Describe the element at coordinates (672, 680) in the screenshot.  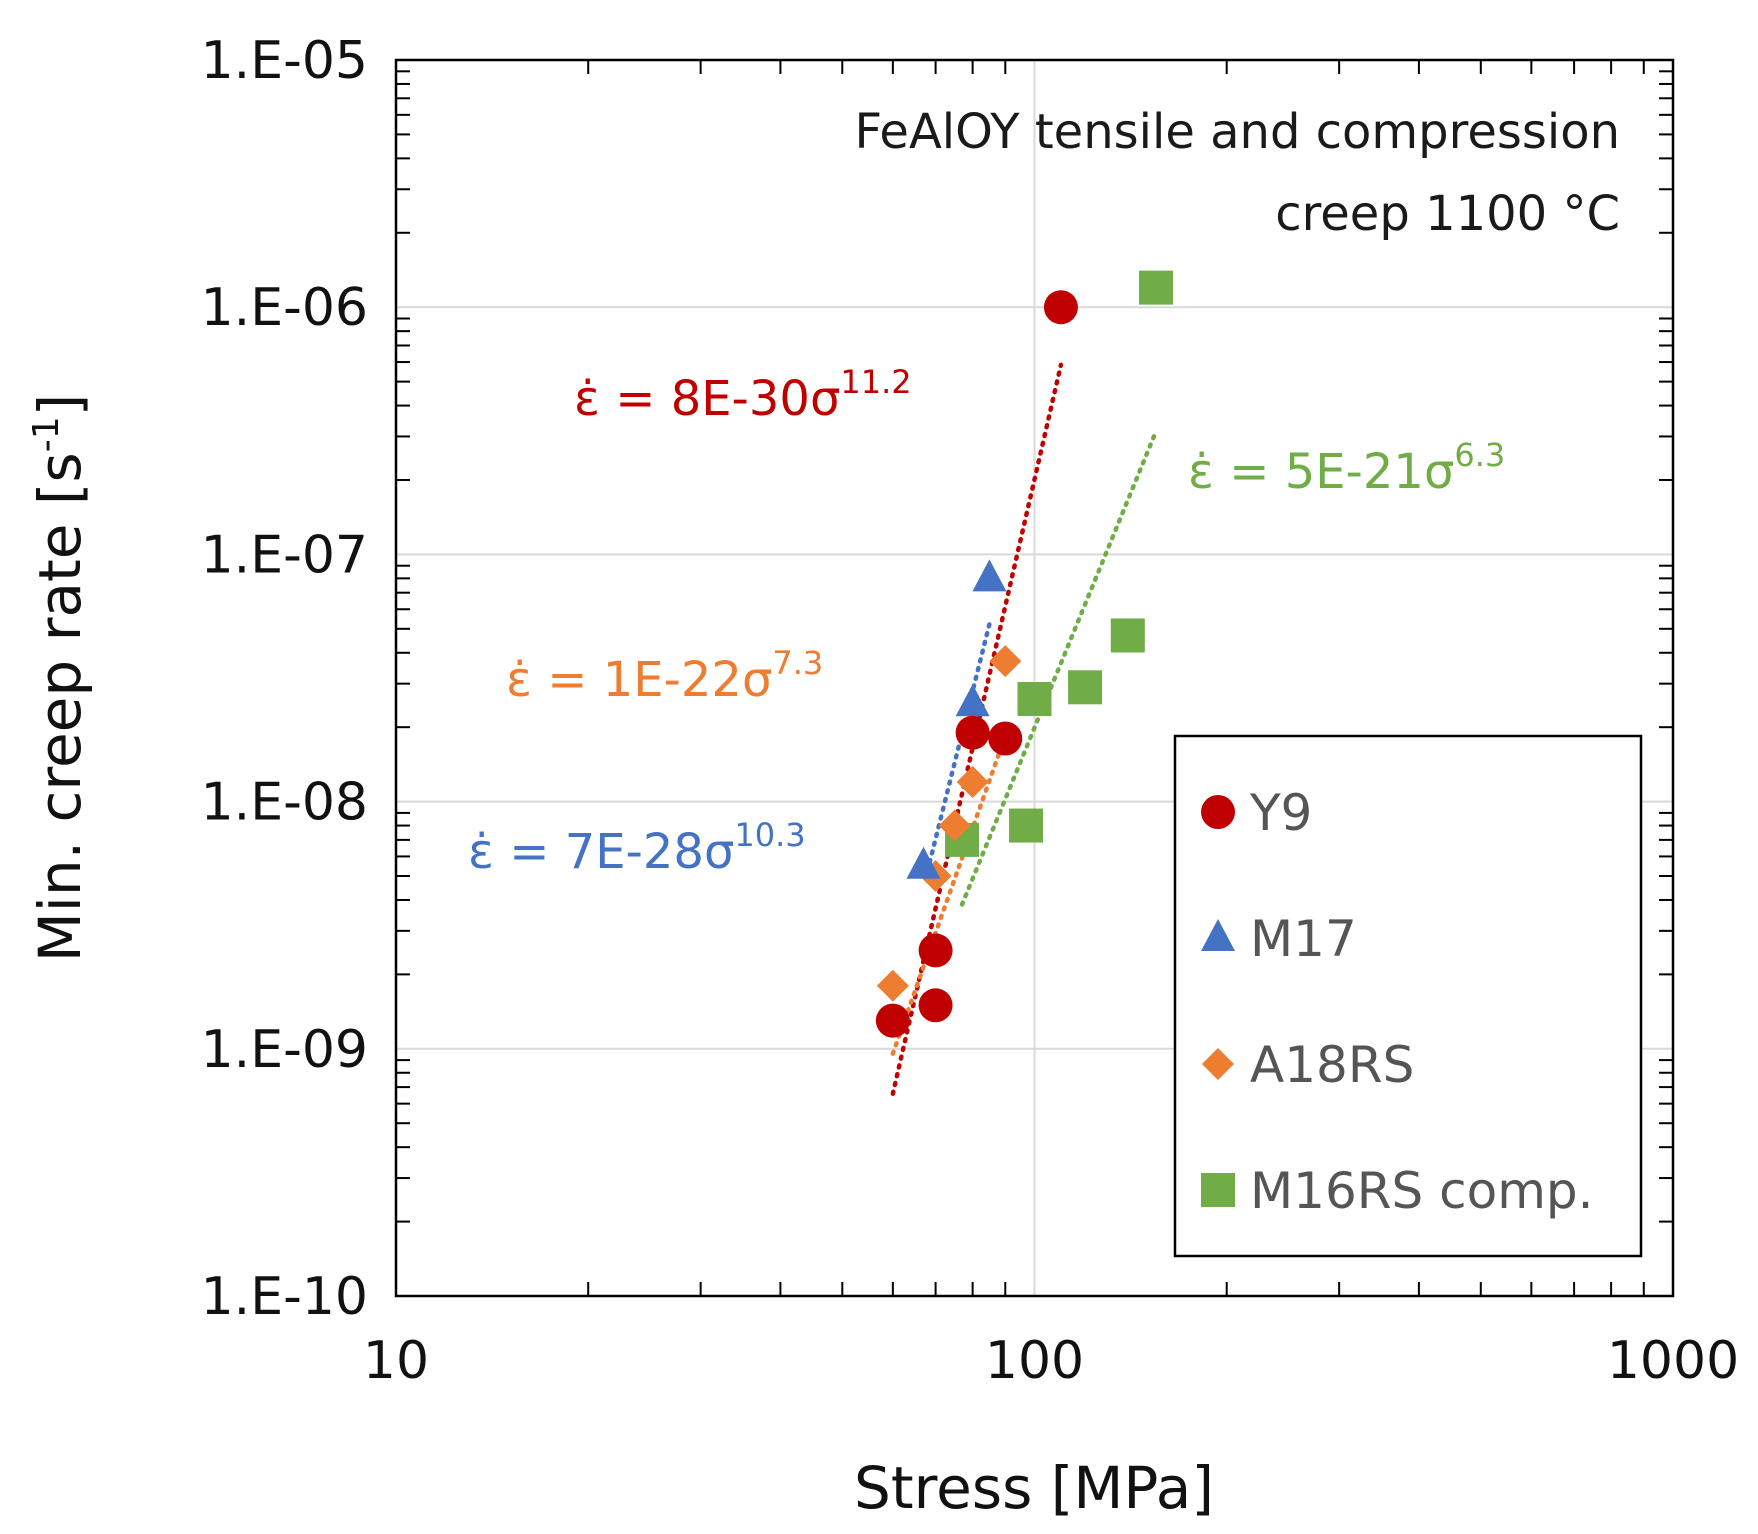
I see `equation-coefficient: 1E-22` at that location.